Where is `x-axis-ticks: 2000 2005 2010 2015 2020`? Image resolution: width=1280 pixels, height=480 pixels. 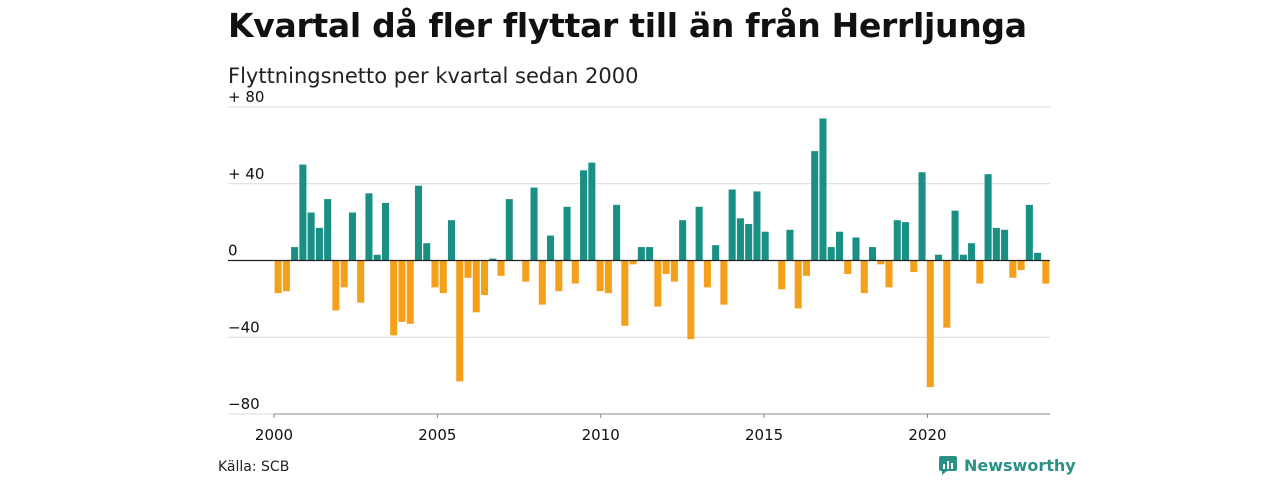 x-axis-ticks: 2000 2005 2010 2015 2020 is located at coordinates (601, 429).